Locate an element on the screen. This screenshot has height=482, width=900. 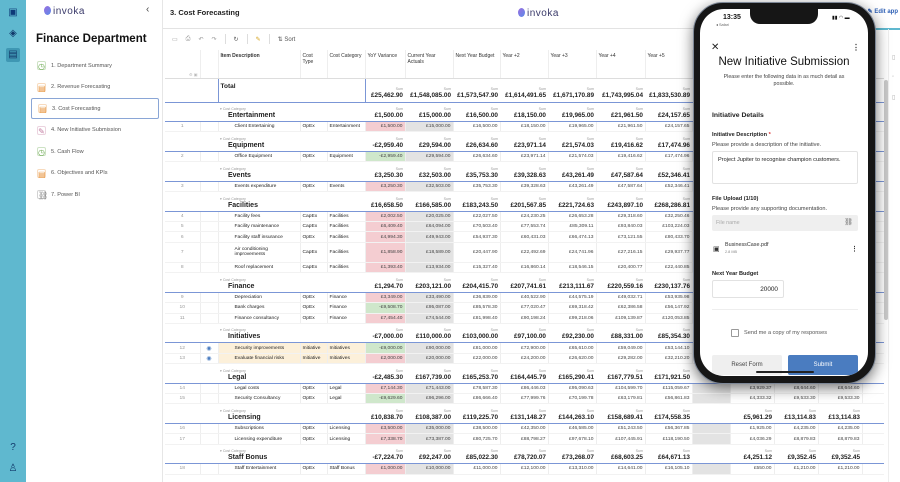
submit-button: Submit is located at coordinates (823, 365).